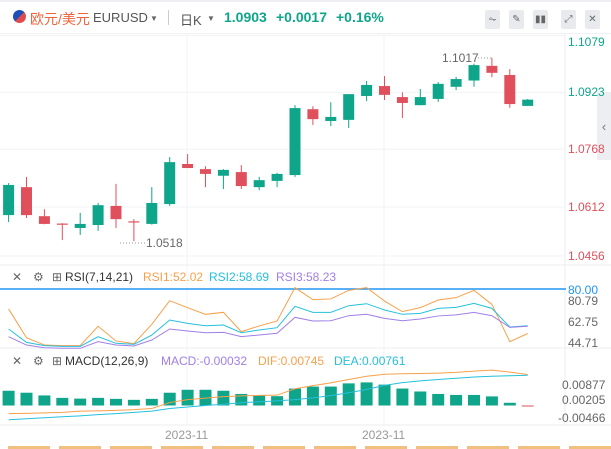 The width and height of the screenshot is (611, 449). I want to click on indicator-button: ⏦, so click(492, 19).